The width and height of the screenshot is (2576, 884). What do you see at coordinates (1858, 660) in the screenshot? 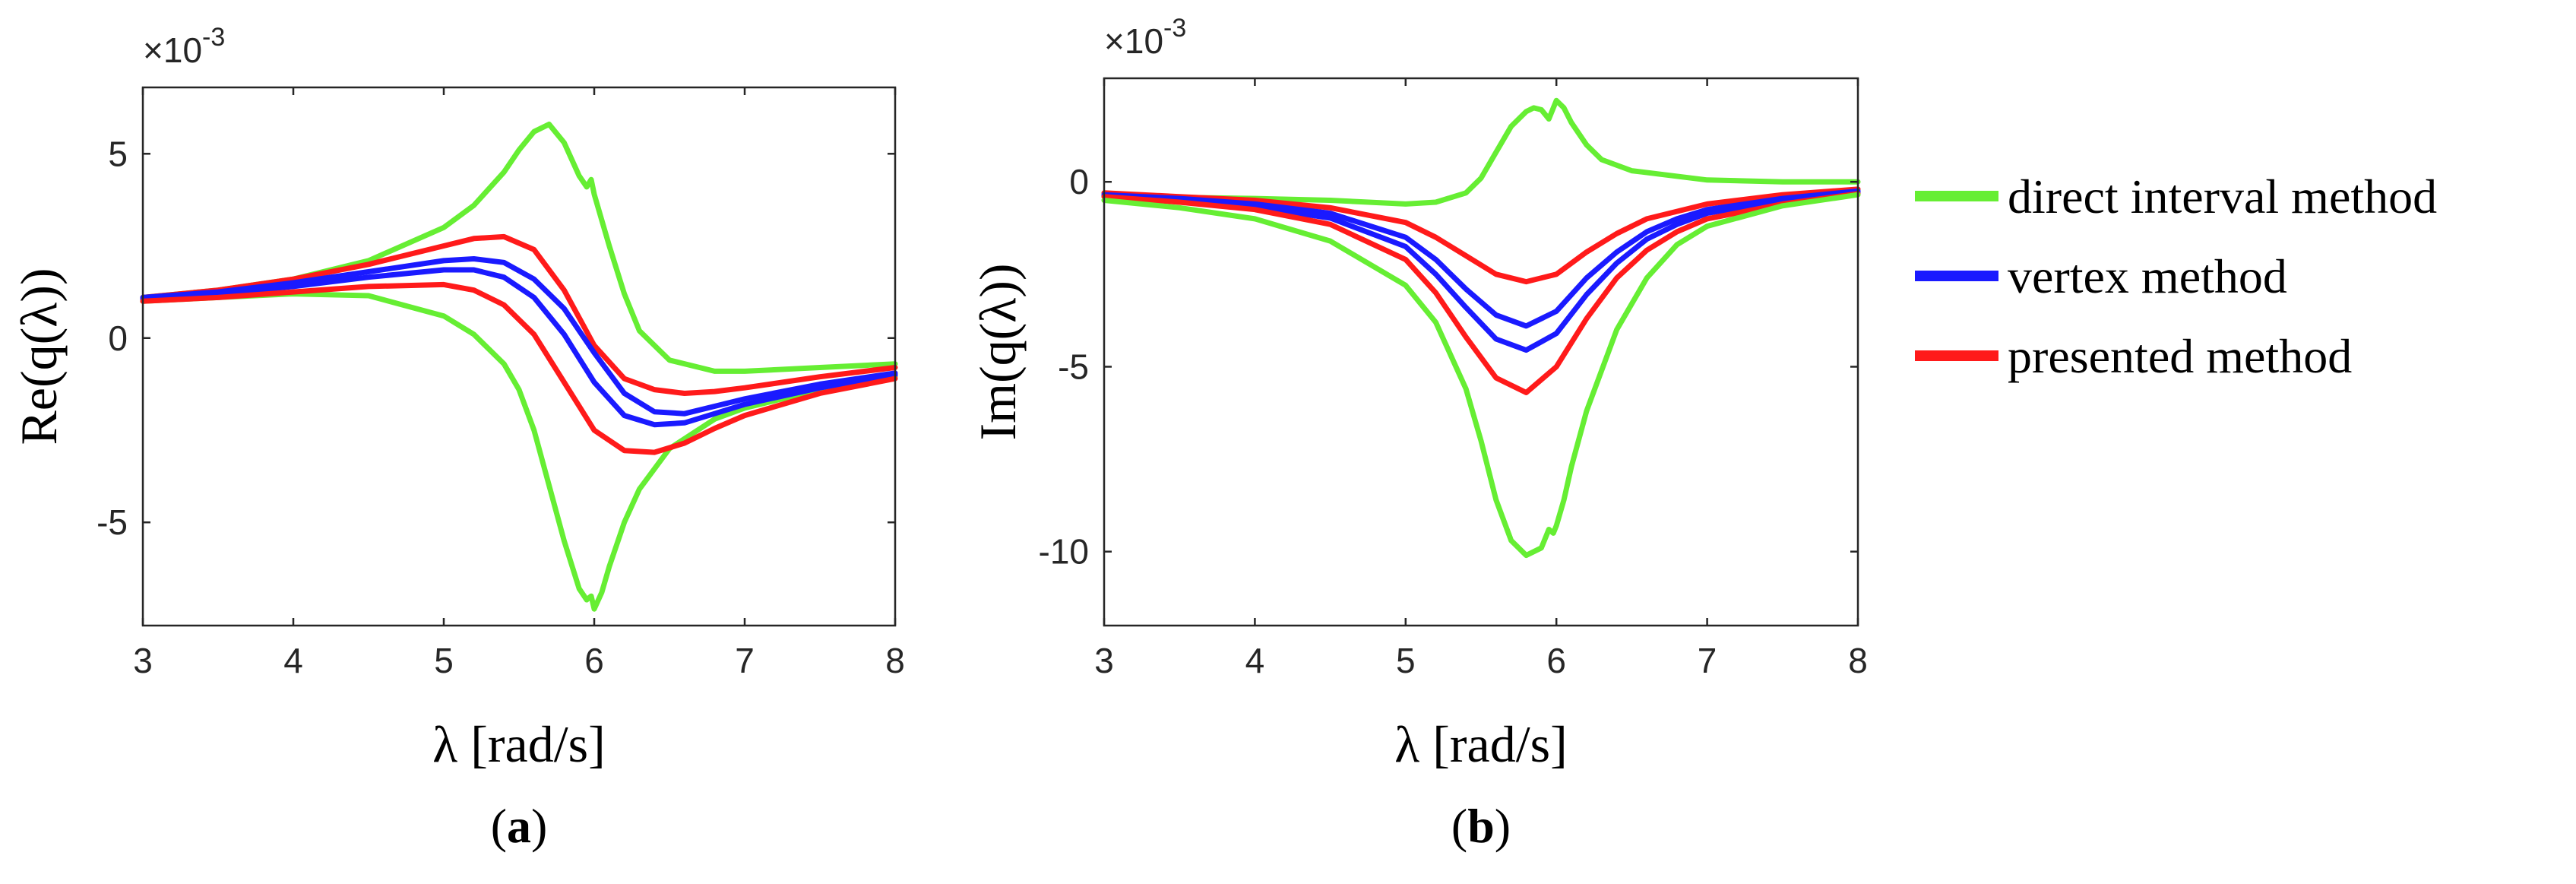
I see `x-tick-label-b-8: 8` at bounding box center [1858, 660].